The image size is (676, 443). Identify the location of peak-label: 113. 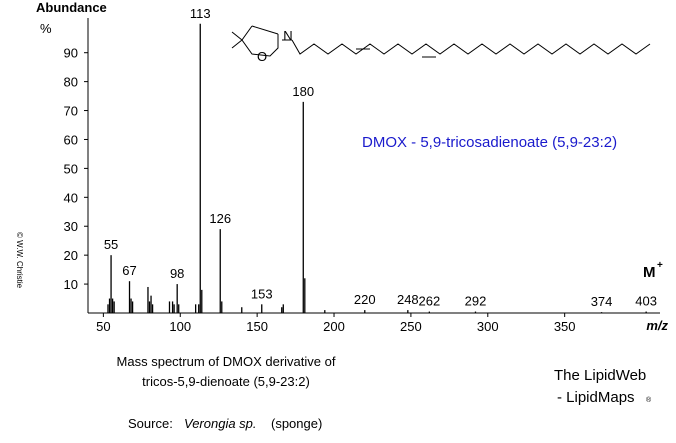
(200, 13).